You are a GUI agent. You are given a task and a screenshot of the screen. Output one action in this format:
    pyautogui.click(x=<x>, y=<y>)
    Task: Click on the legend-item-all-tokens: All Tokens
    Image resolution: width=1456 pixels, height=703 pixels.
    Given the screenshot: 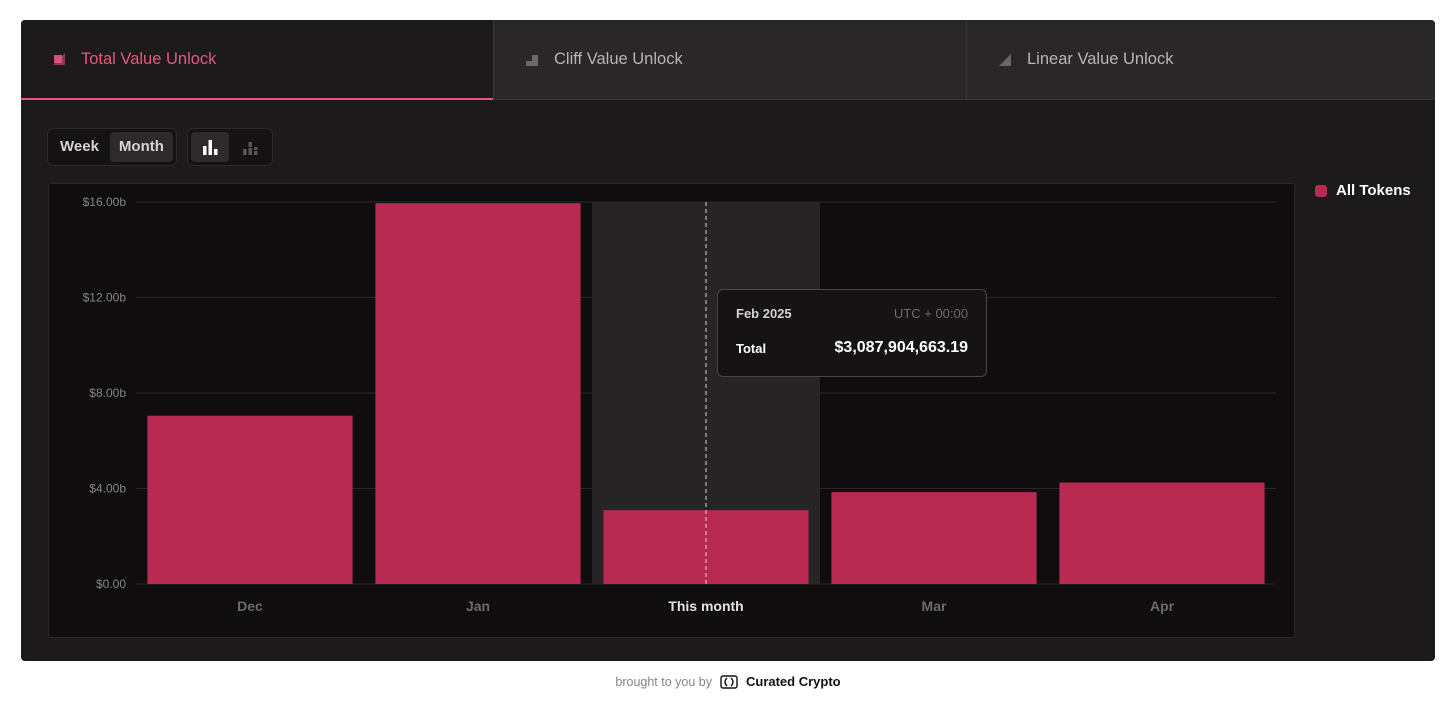 What is the action you would take?
    pyautogui.click(x=1363, y=190)
    